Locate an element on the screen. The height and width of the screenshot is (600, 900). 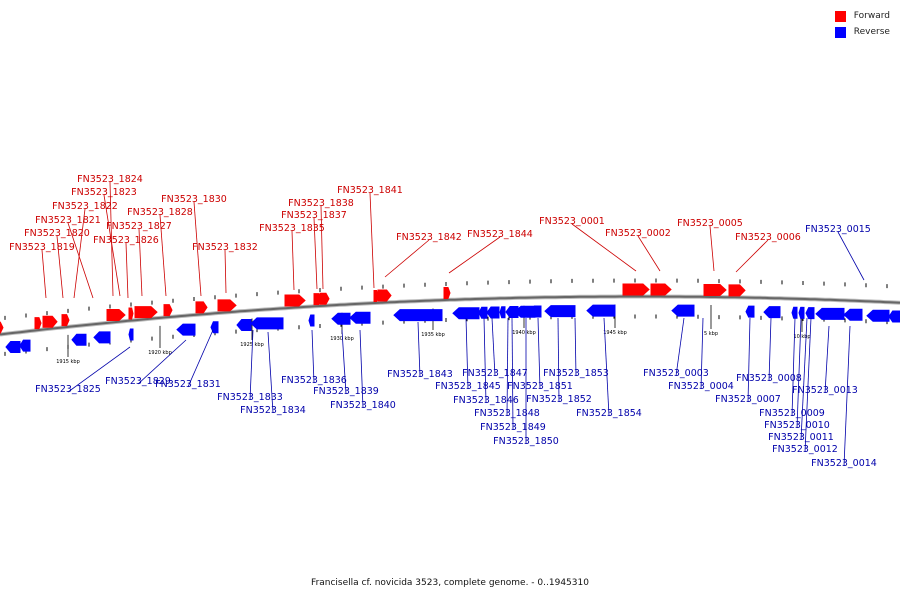
reverse-gene-label: FN3523_1839 is located at coordinates (346, 391).